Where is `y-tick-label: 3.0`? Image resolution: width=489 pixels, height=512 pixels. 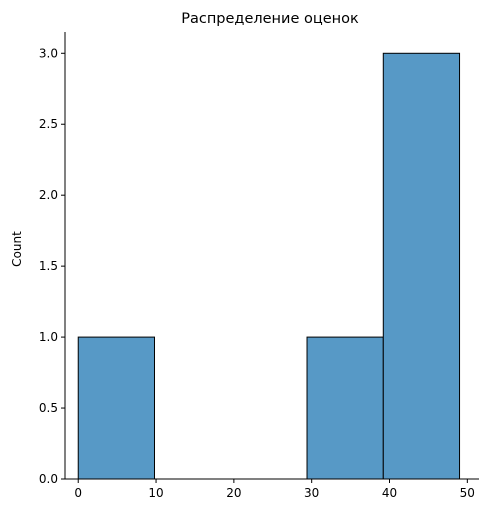
y-tick-label: 3.0 is located at coordinates (48, 53).